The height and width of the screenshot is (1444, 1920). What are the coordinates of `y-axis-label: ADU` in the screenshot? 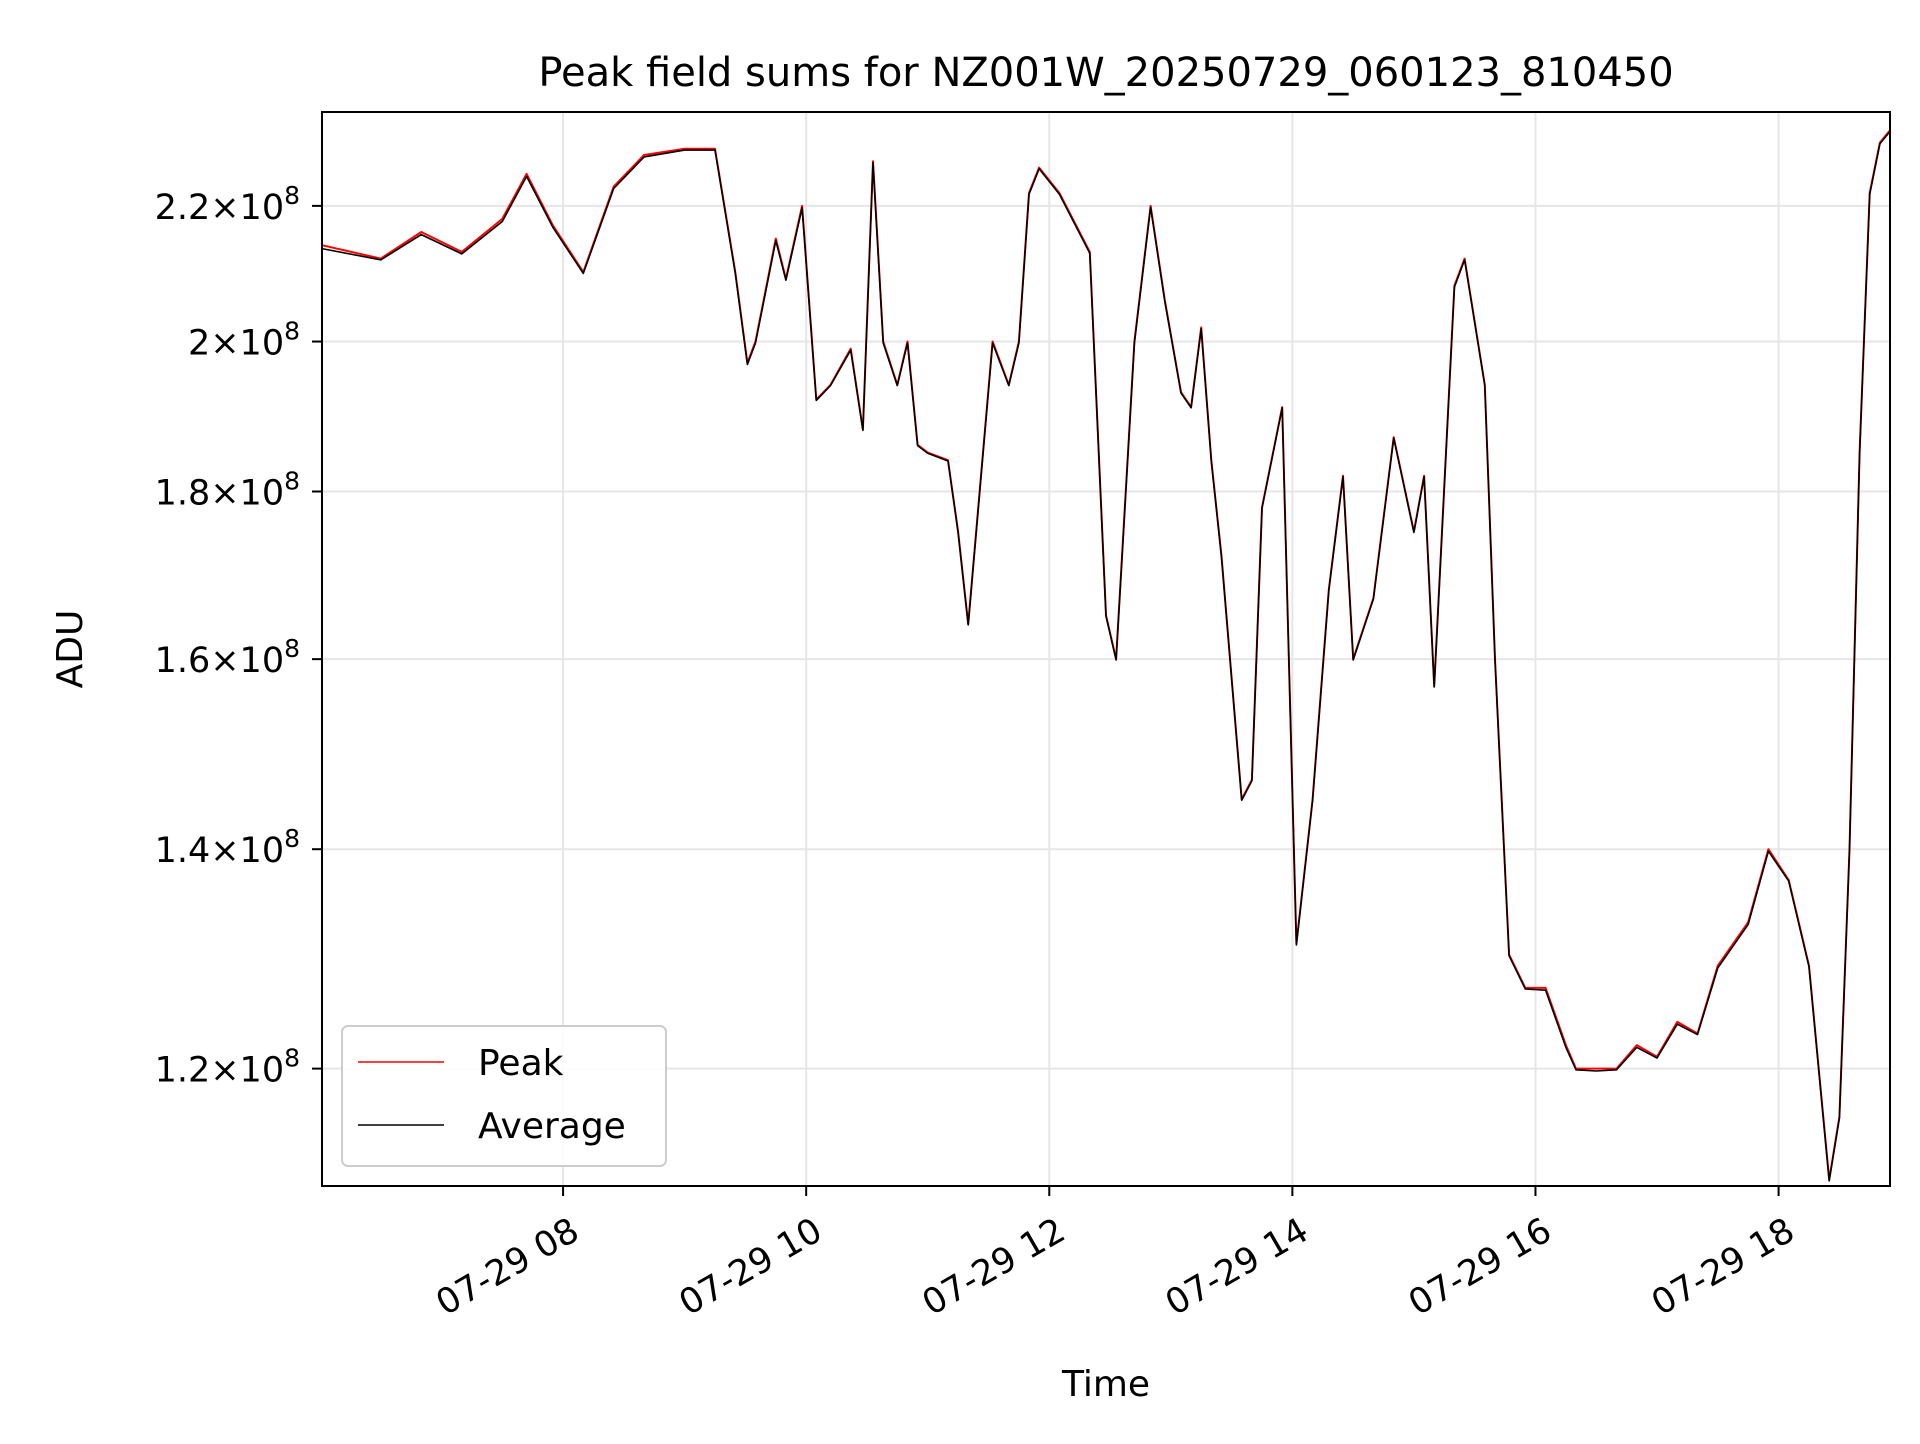 It's located at (70, 649).